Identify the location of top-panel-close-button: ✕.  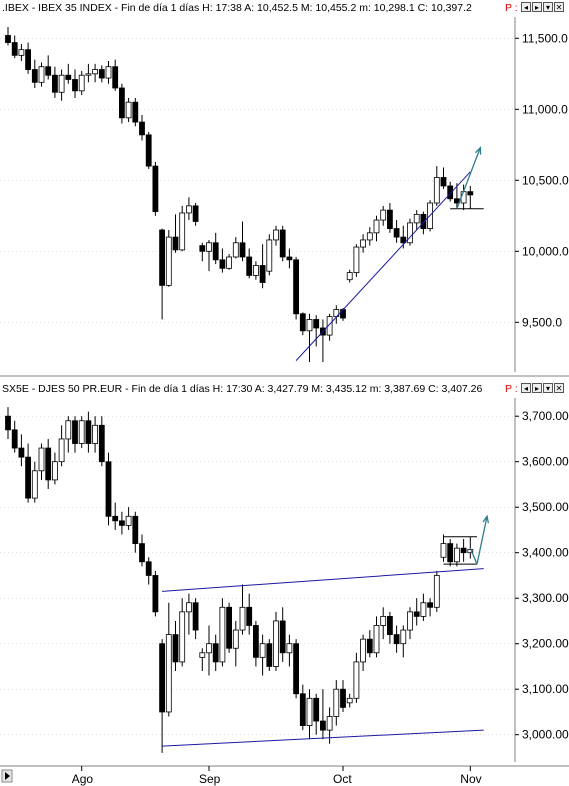
(559, 7).